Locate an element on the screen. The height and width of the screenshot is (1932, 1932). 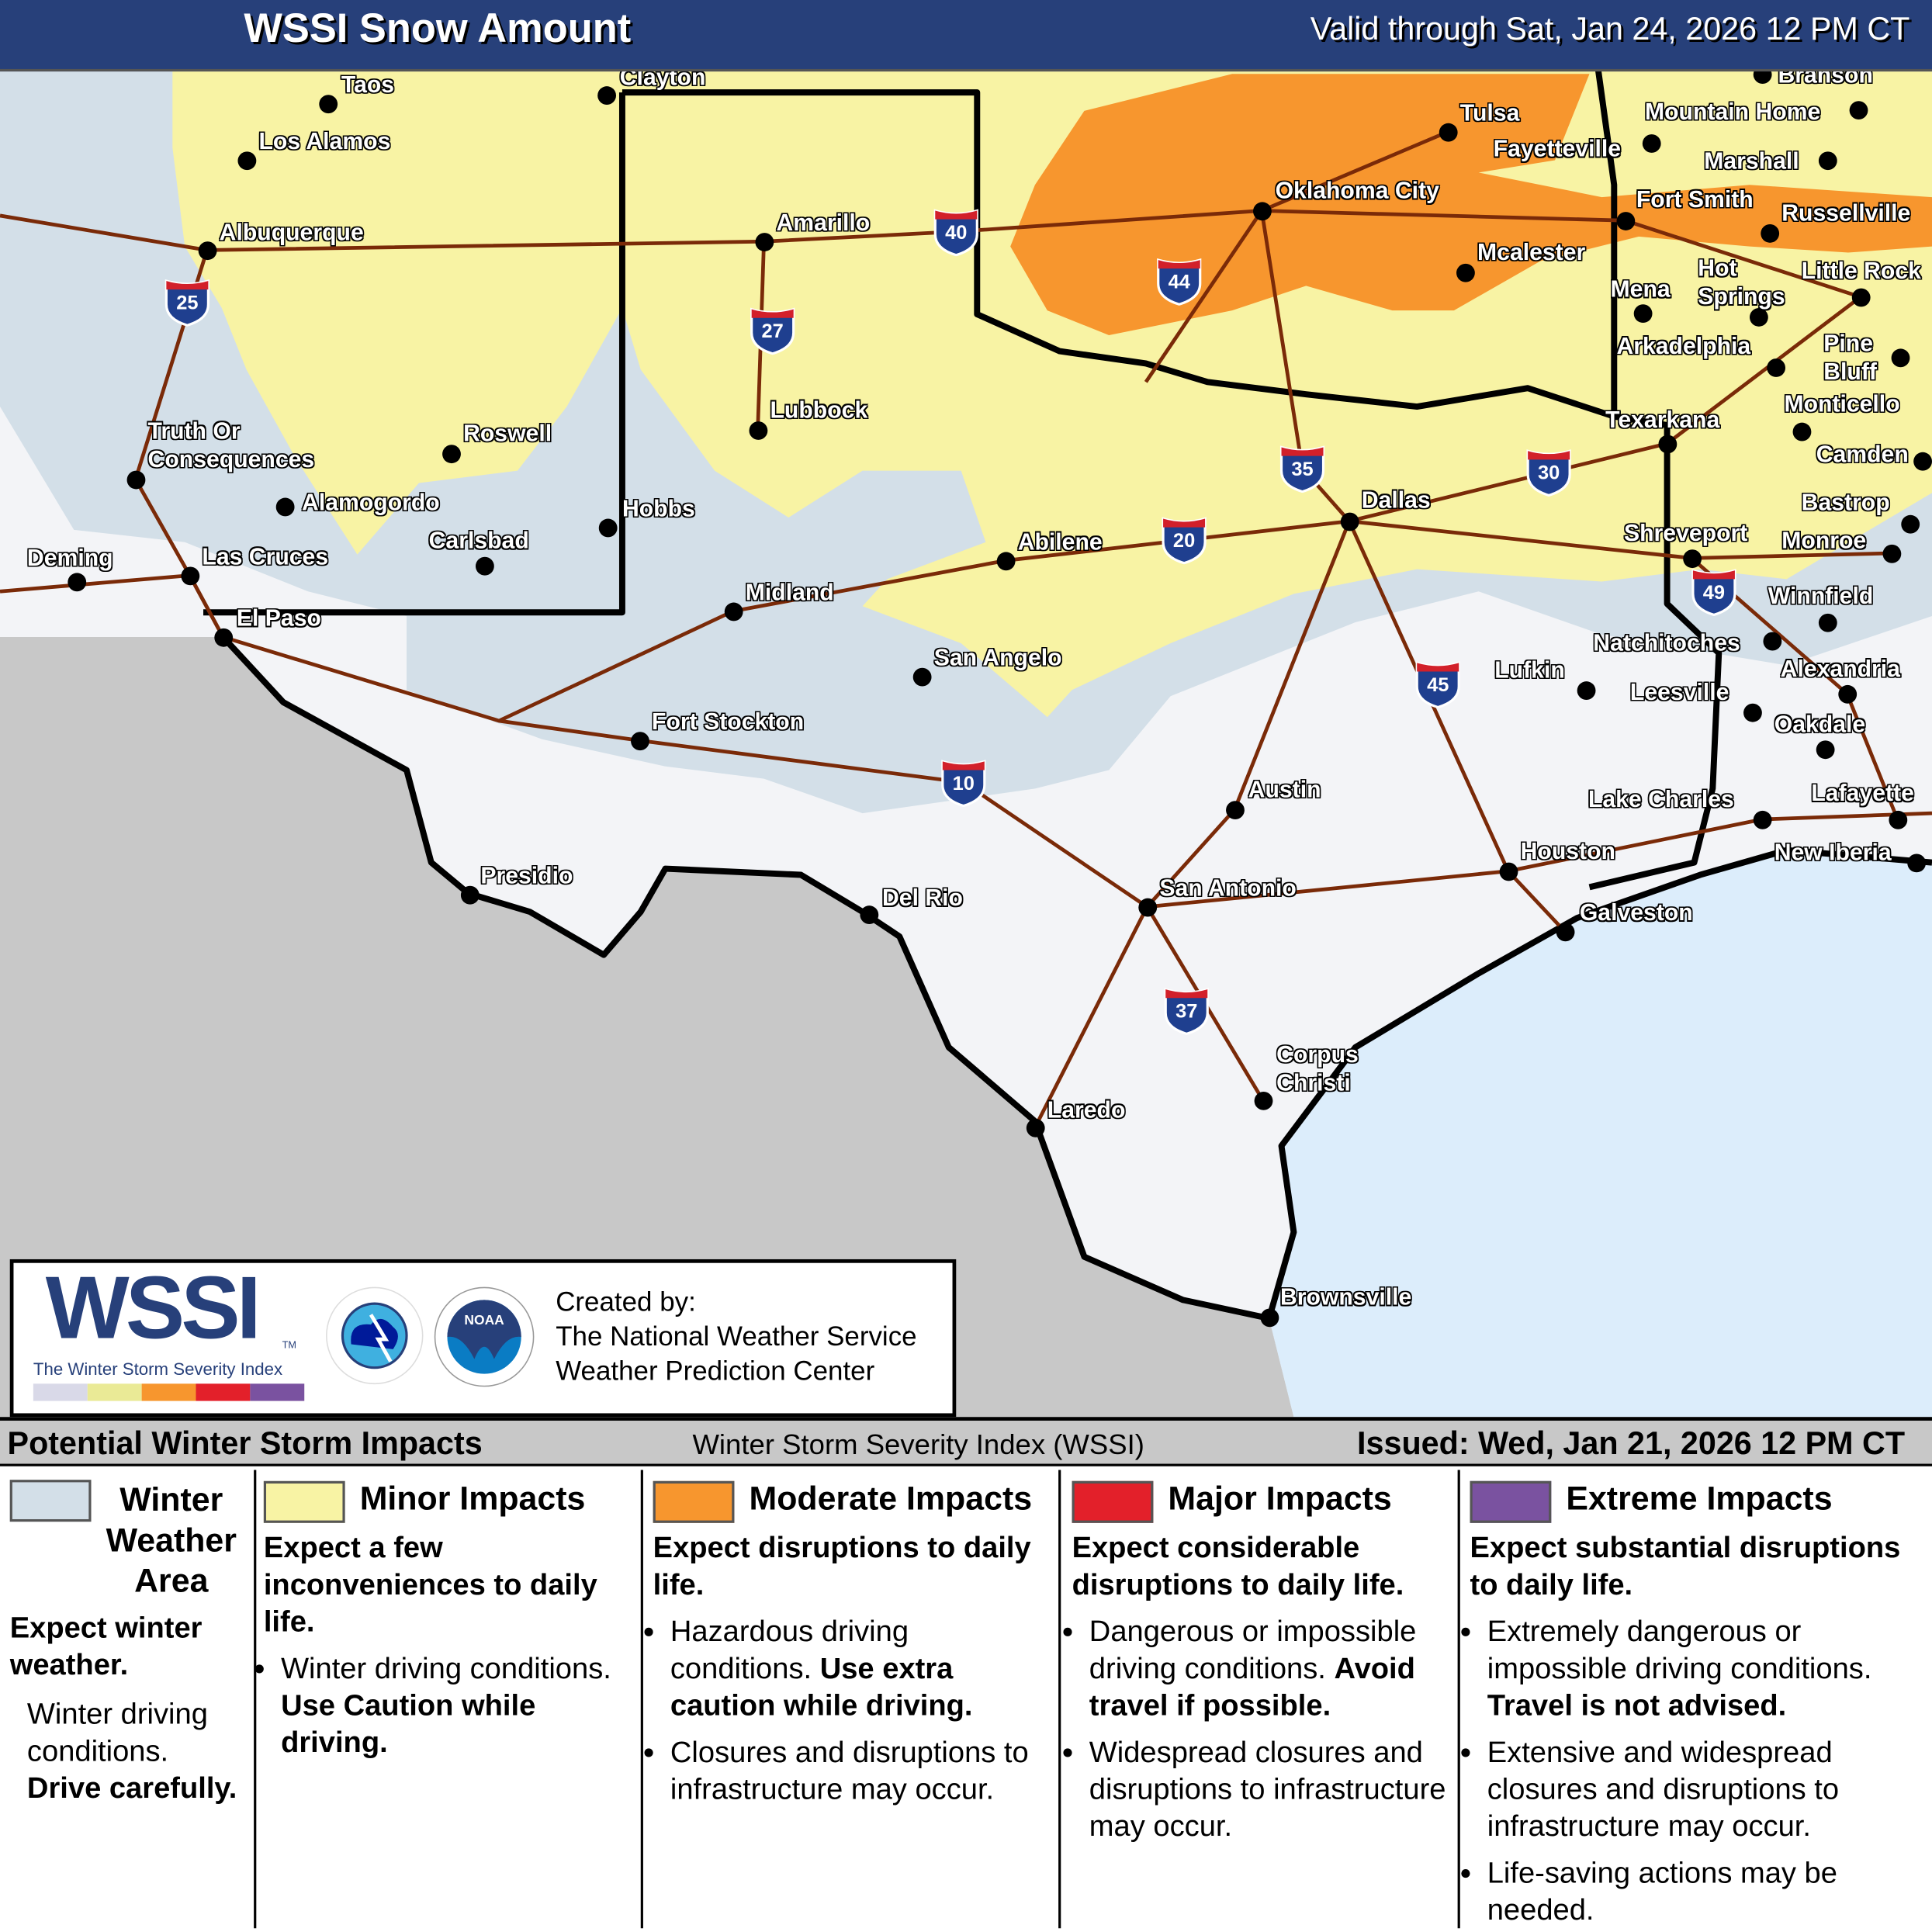
map-title: WSSI Snow Amount is located at coordinates (438, 28).